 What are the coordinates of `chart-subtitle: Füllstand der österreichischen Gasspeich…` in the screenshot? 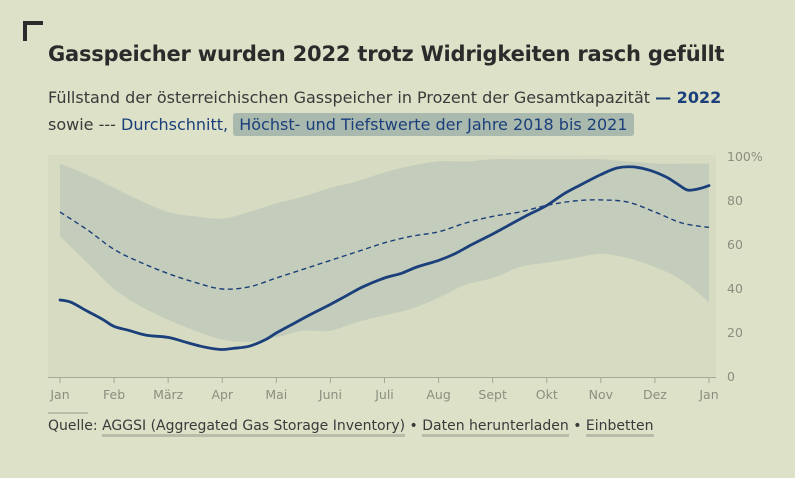 It's located at (408, 111).